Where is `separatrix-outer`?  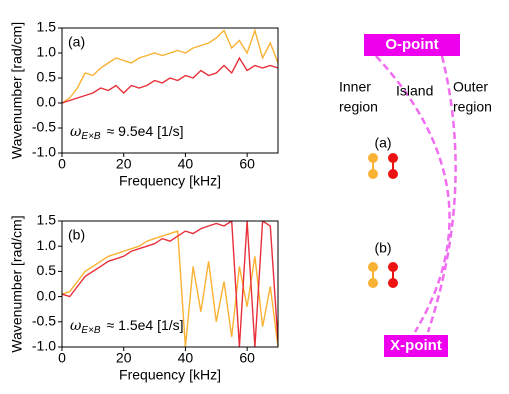
separatrix-outer is located at coordinates (441, 194).